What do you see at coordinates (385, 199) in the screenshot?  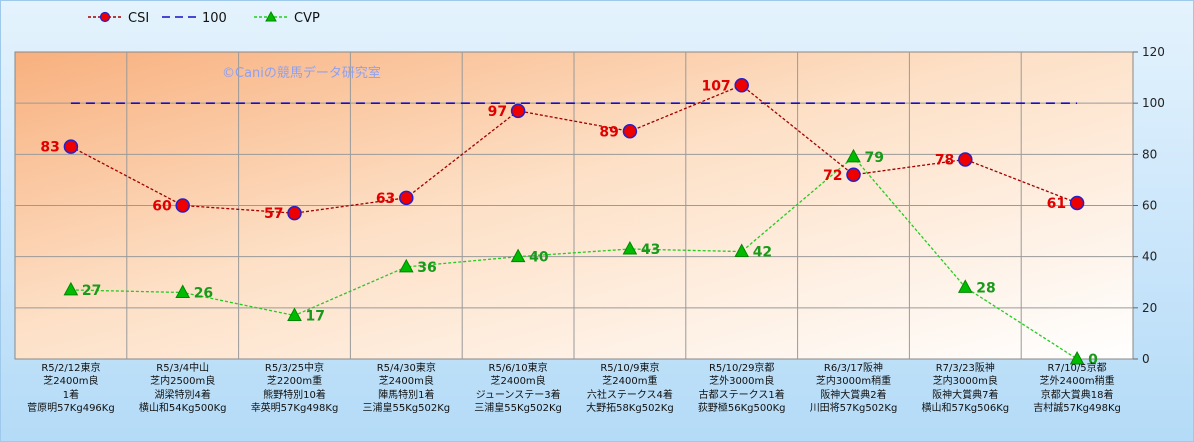 I see `csi-data-label: 63` at bounding box center [385, 199].